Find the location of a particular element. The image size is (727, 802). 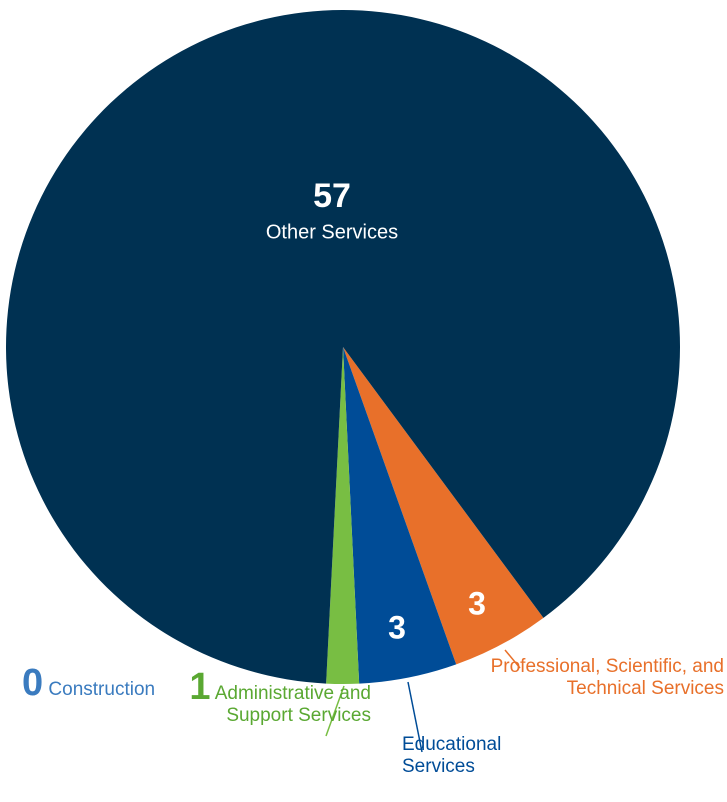

label-administrative: 1 Administrative and Support Services is located at coordinates (258, 697).